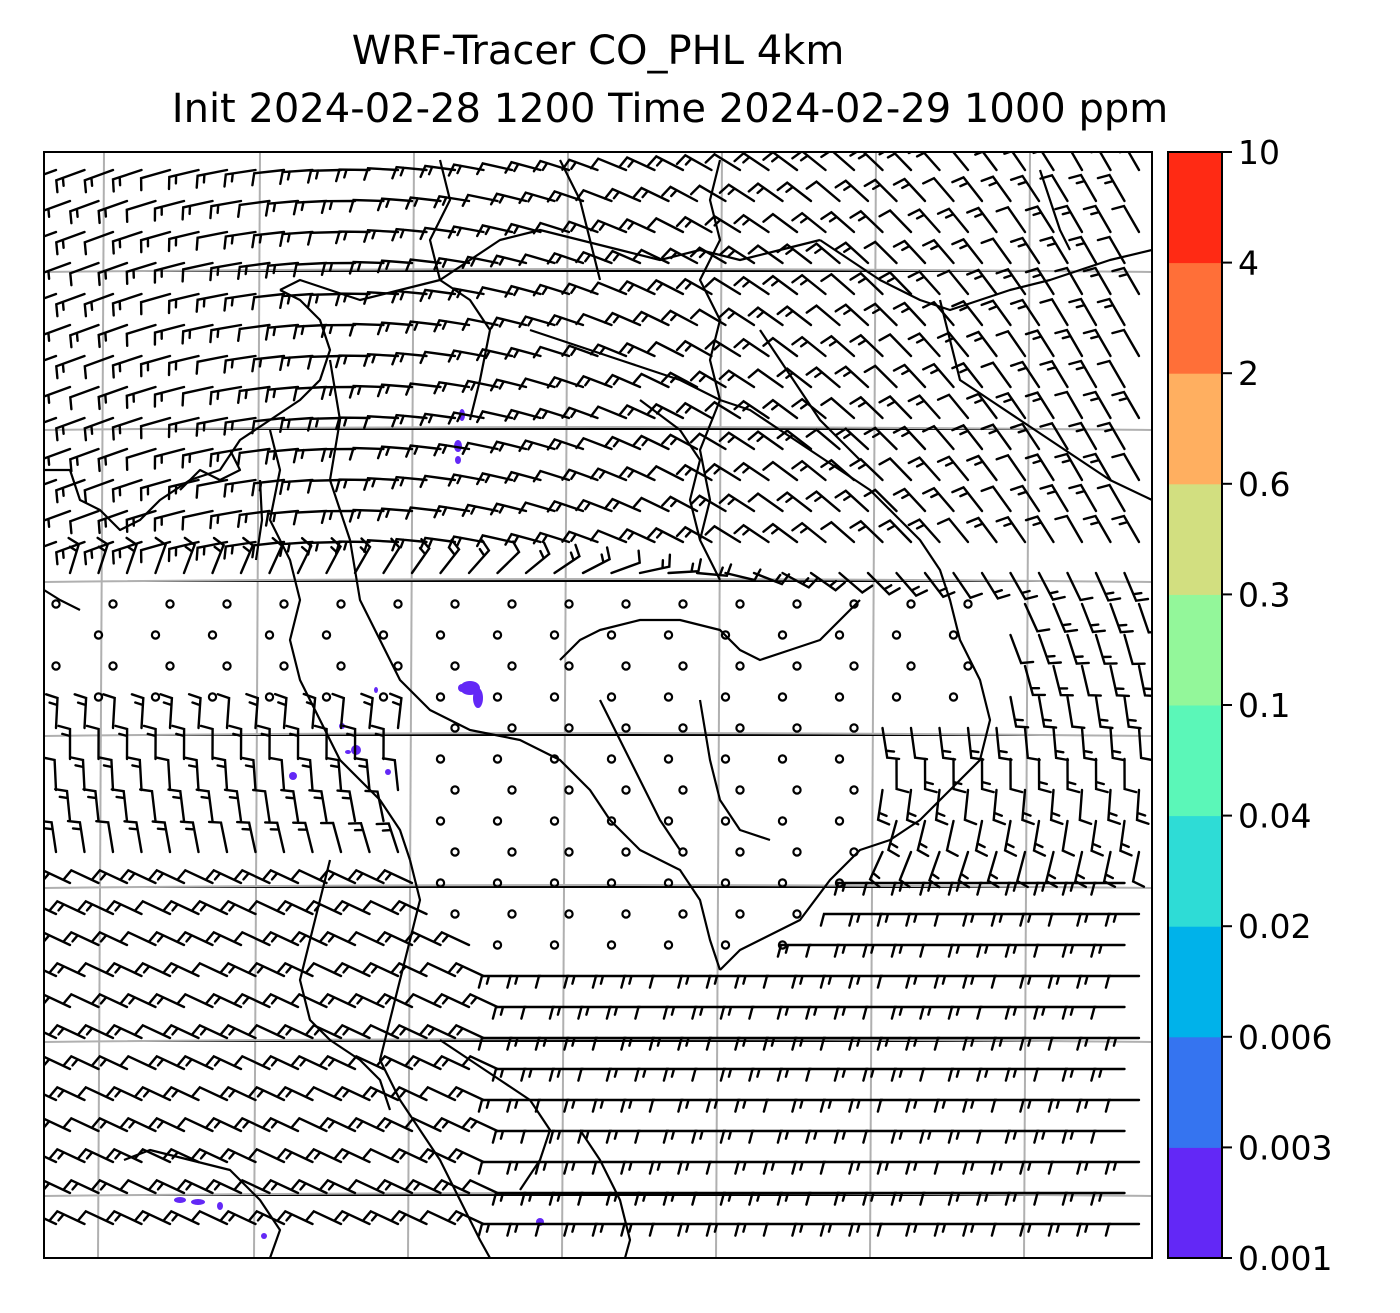 Image resolution: width=1400 pixels, height=1313 pixels. Describe the element at coordinates (348, 752) in the screenshot. I see `tracer-patch` at that location.